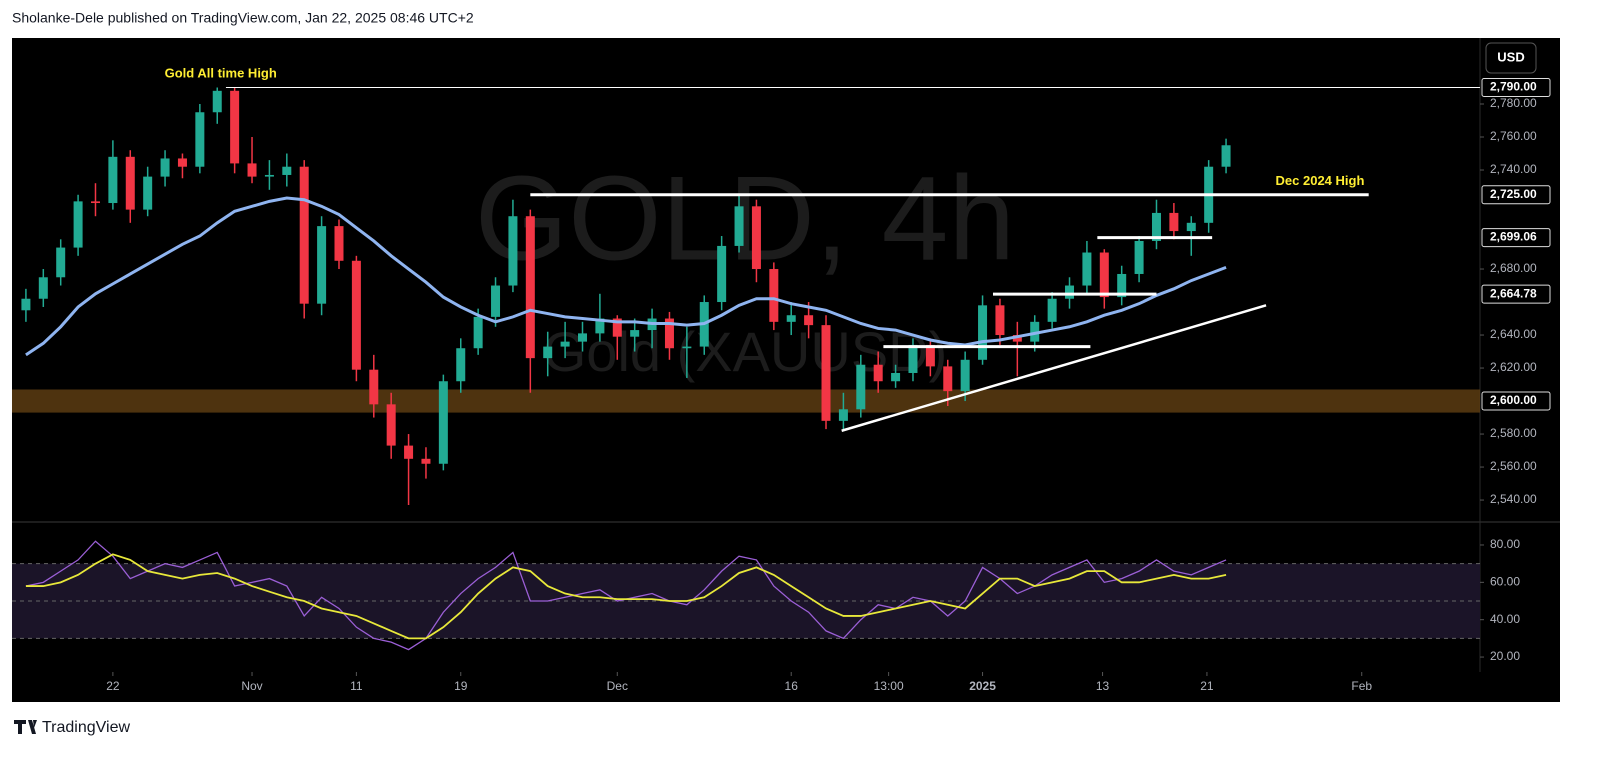  I want to click on currency-label: USD, so click(1510, 56).